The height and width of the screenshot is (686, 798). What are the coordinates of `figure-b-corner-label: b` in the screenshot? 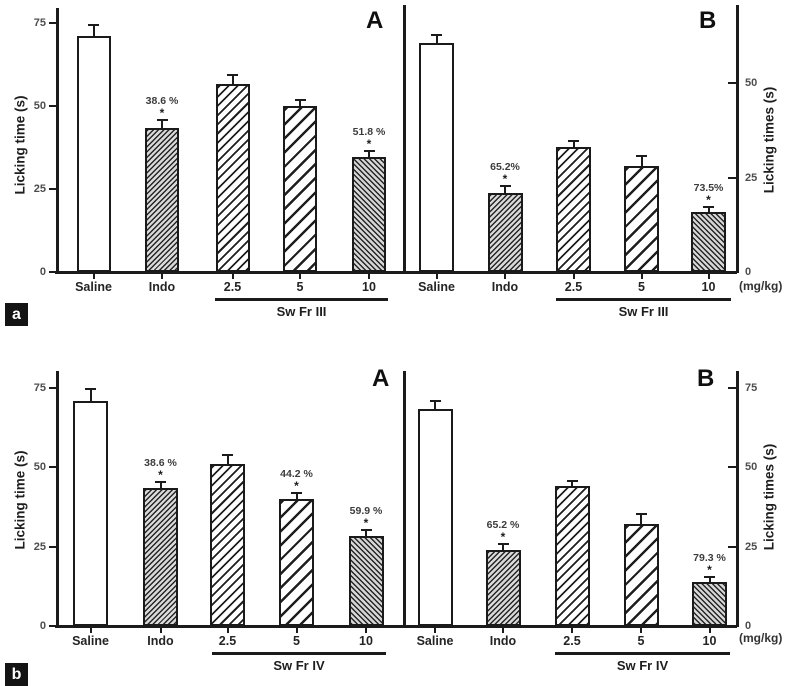 It's located at (16, 674).